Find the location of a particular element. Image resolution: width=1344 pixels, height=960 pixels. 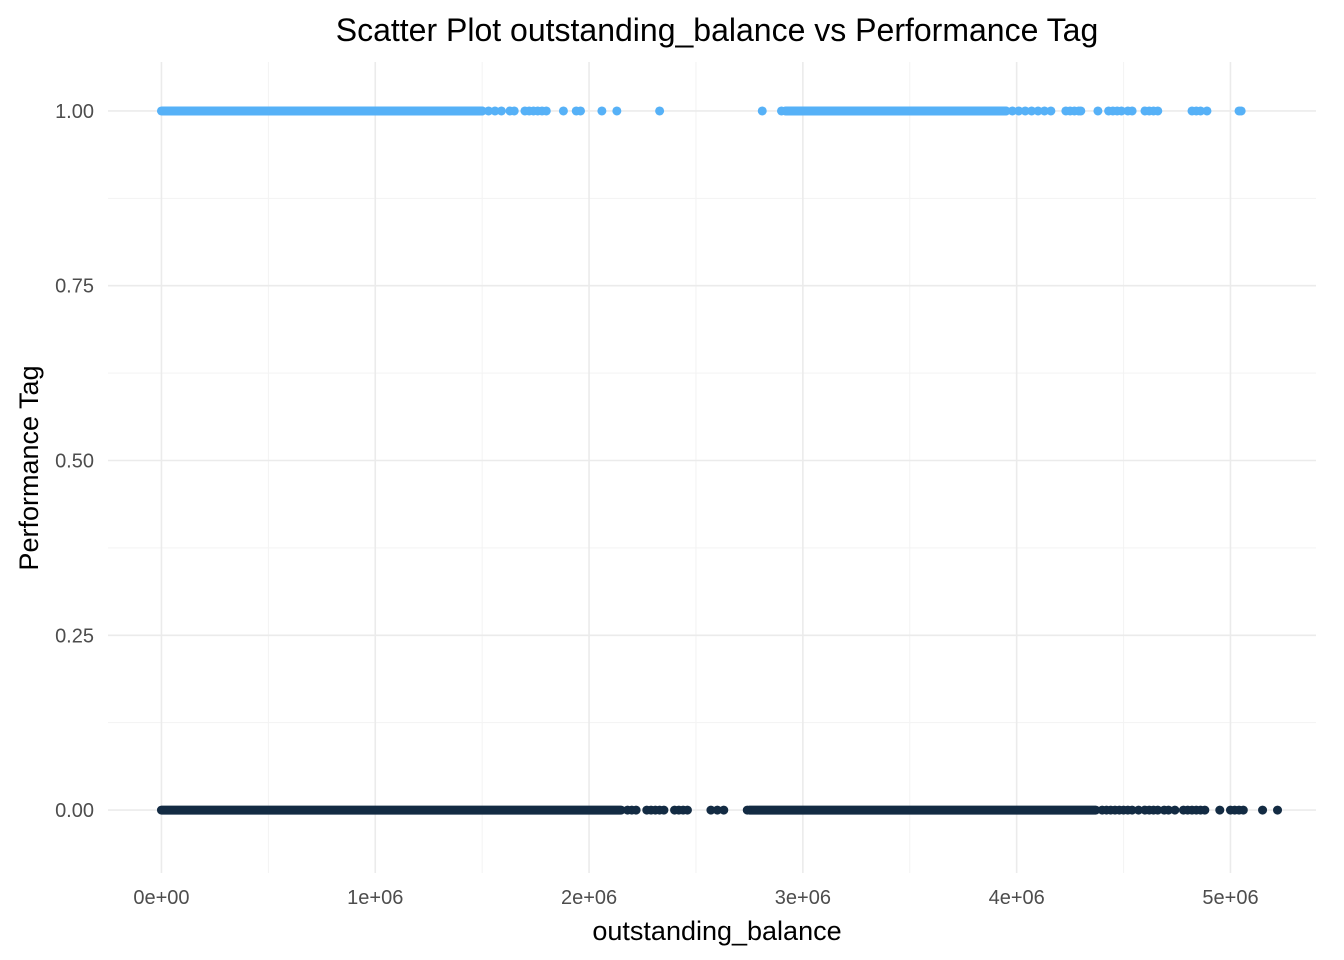

y-axis-ticks: 0.00 0.25 0.50 0.75 1.00 is located at coordinates (74, 461).